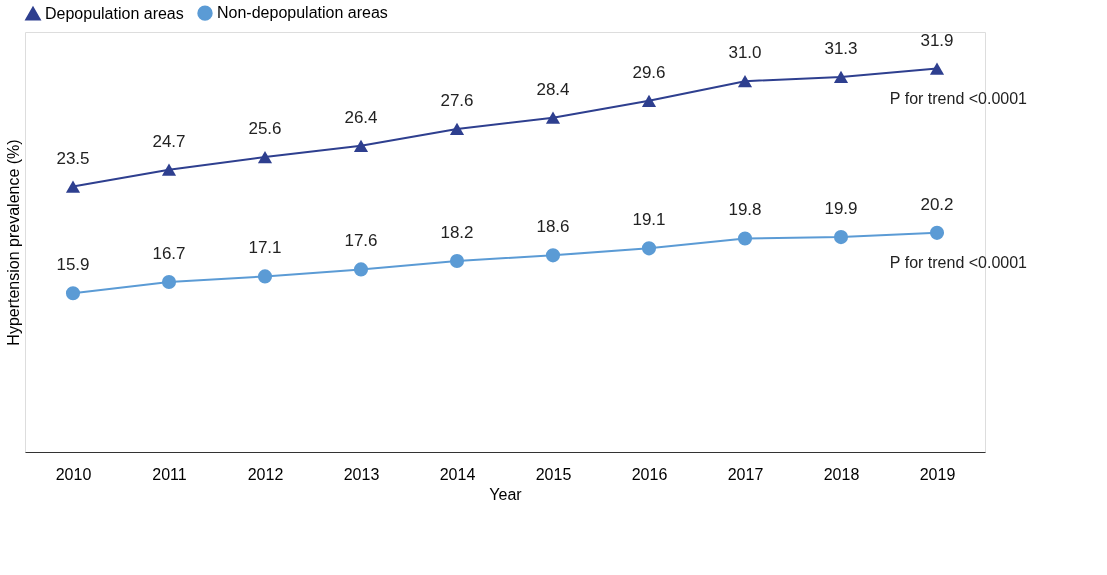  Describe the element at coordinates (13, 242) in the screenshot. I see `y-axis-title: Hypertension prevalence (%)` at that location.